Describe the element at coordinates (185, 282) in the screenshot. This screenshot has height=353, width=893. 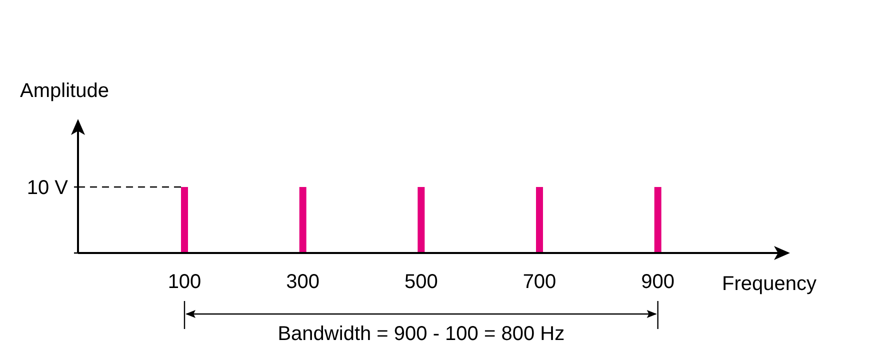
I see `x-tick-label: 100` at that location.